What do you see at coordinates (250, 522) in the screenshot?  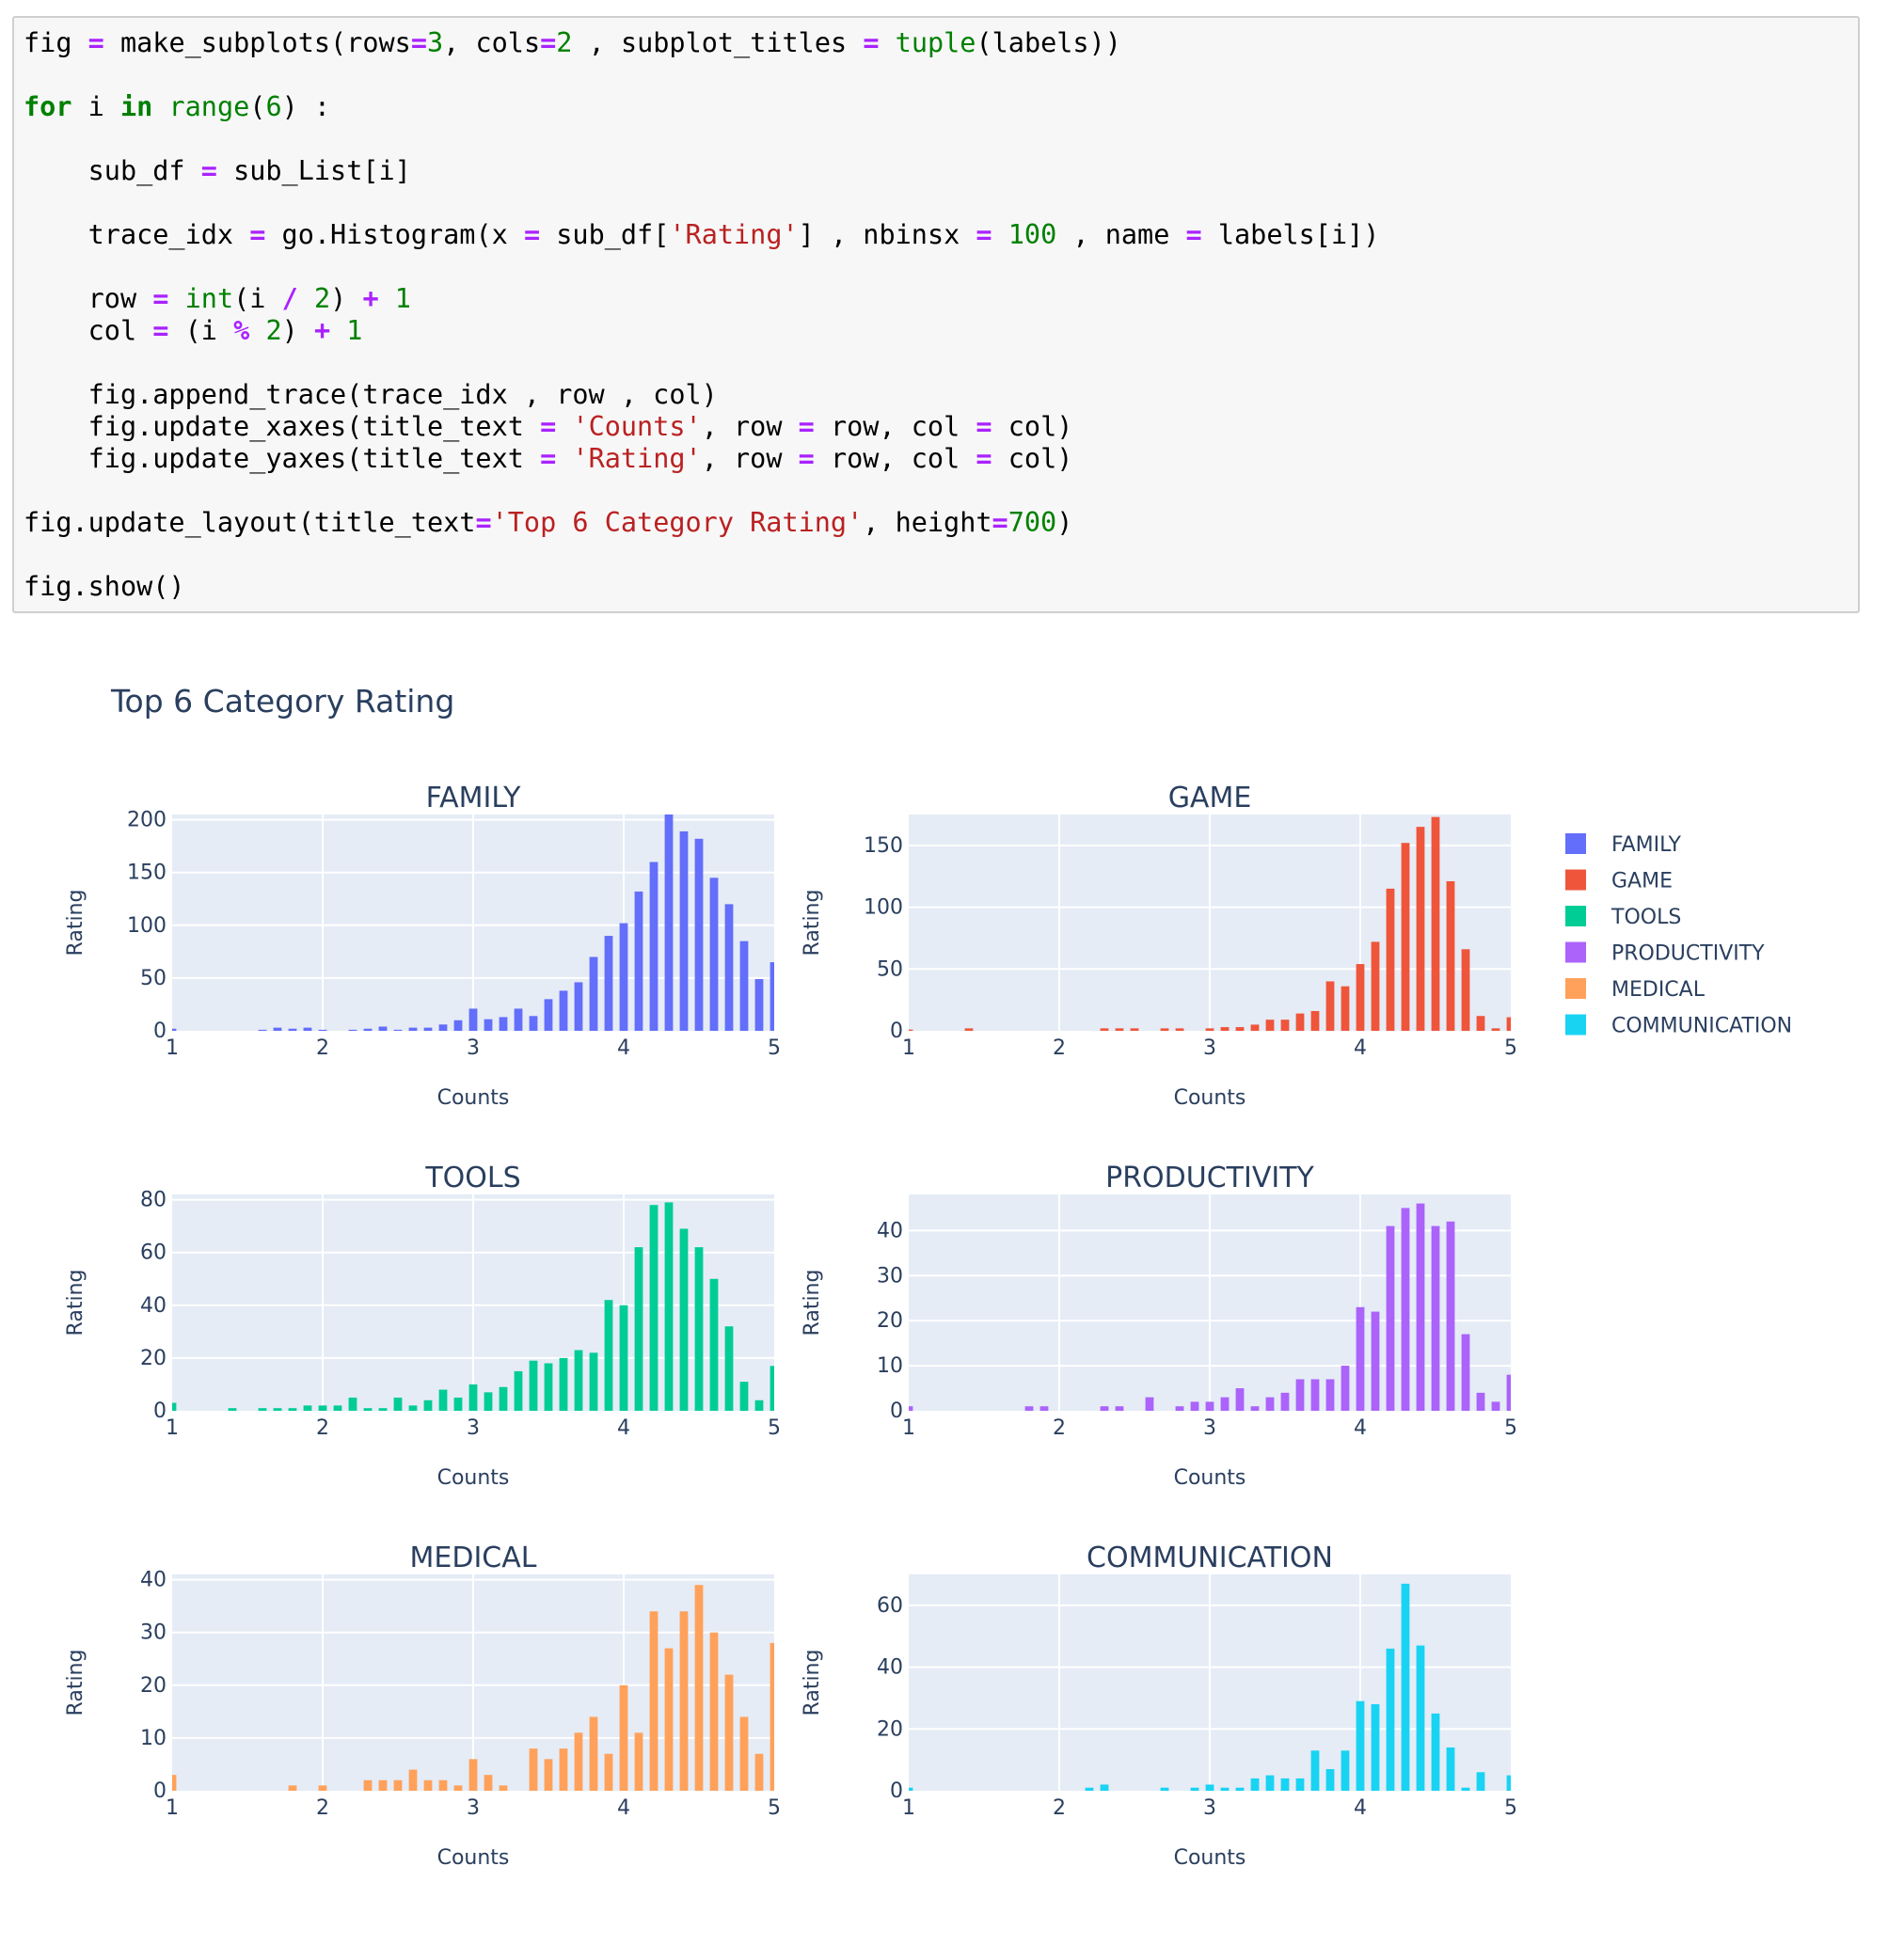 I see `code-token: fig.update_layout(title_text` at bounding box center [250, 522].